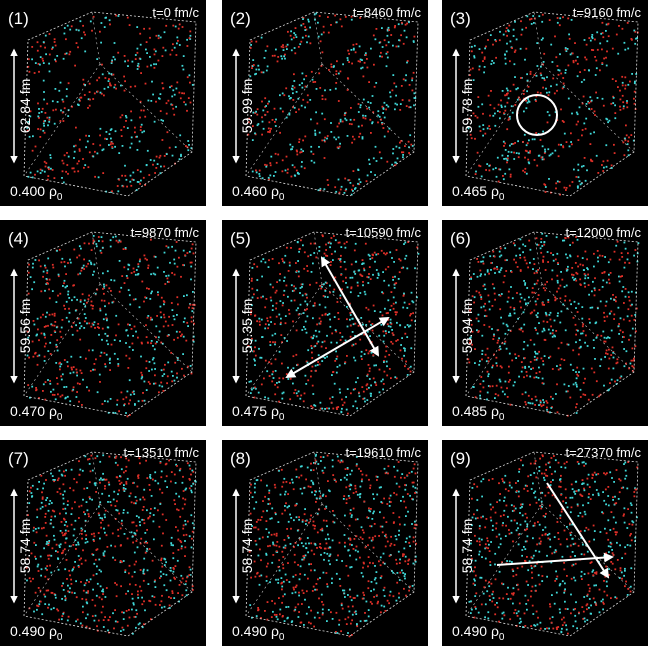 This screenshot has width=650, height=652. I want to click on panel-background, so click(103, 103).